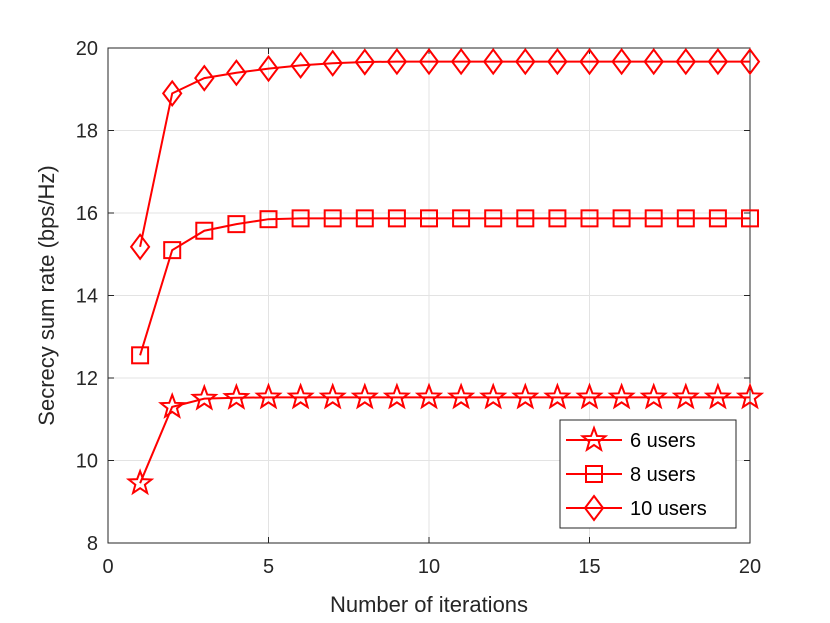  I want to click on legend-marker-10-users, so click(594, 508).